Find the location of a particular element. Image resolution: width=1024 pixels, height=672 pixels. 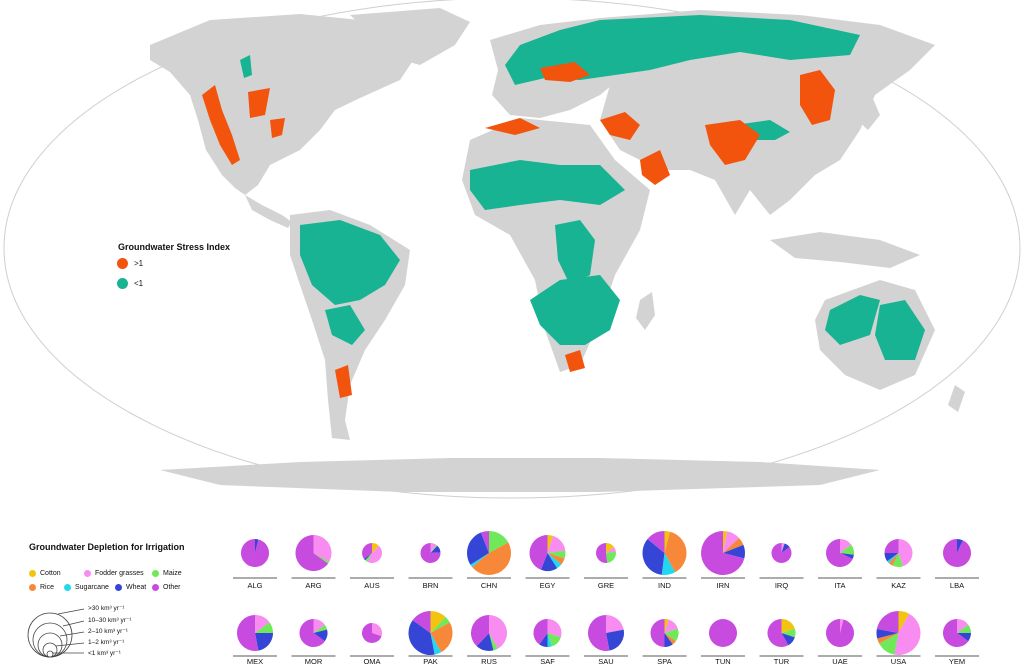

pie-irn is located at coordinates (723, 553).